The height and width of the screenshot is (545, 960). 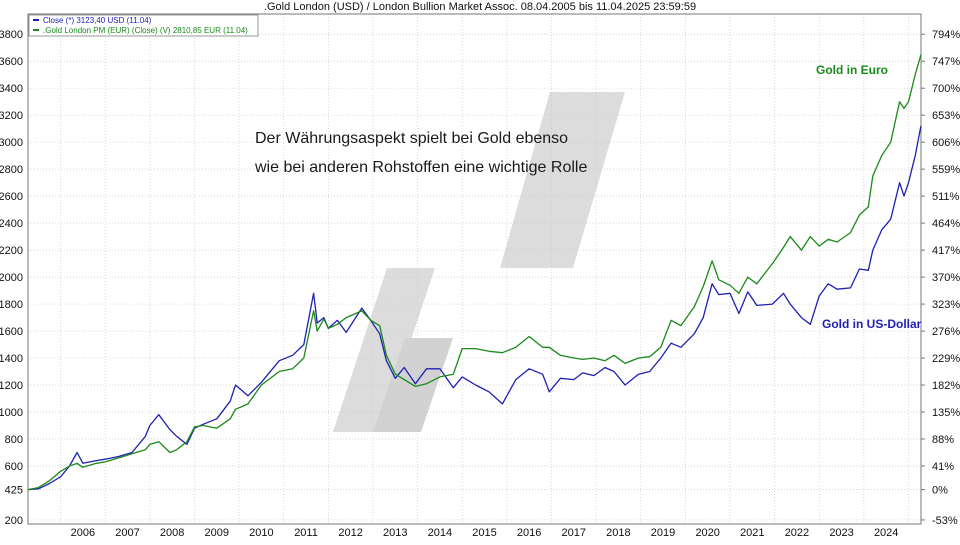 What do you see at coordinates (943, 440) in the screenshot?
I see `y-tick-label-right: 88%` at bounding box center [943, 440].